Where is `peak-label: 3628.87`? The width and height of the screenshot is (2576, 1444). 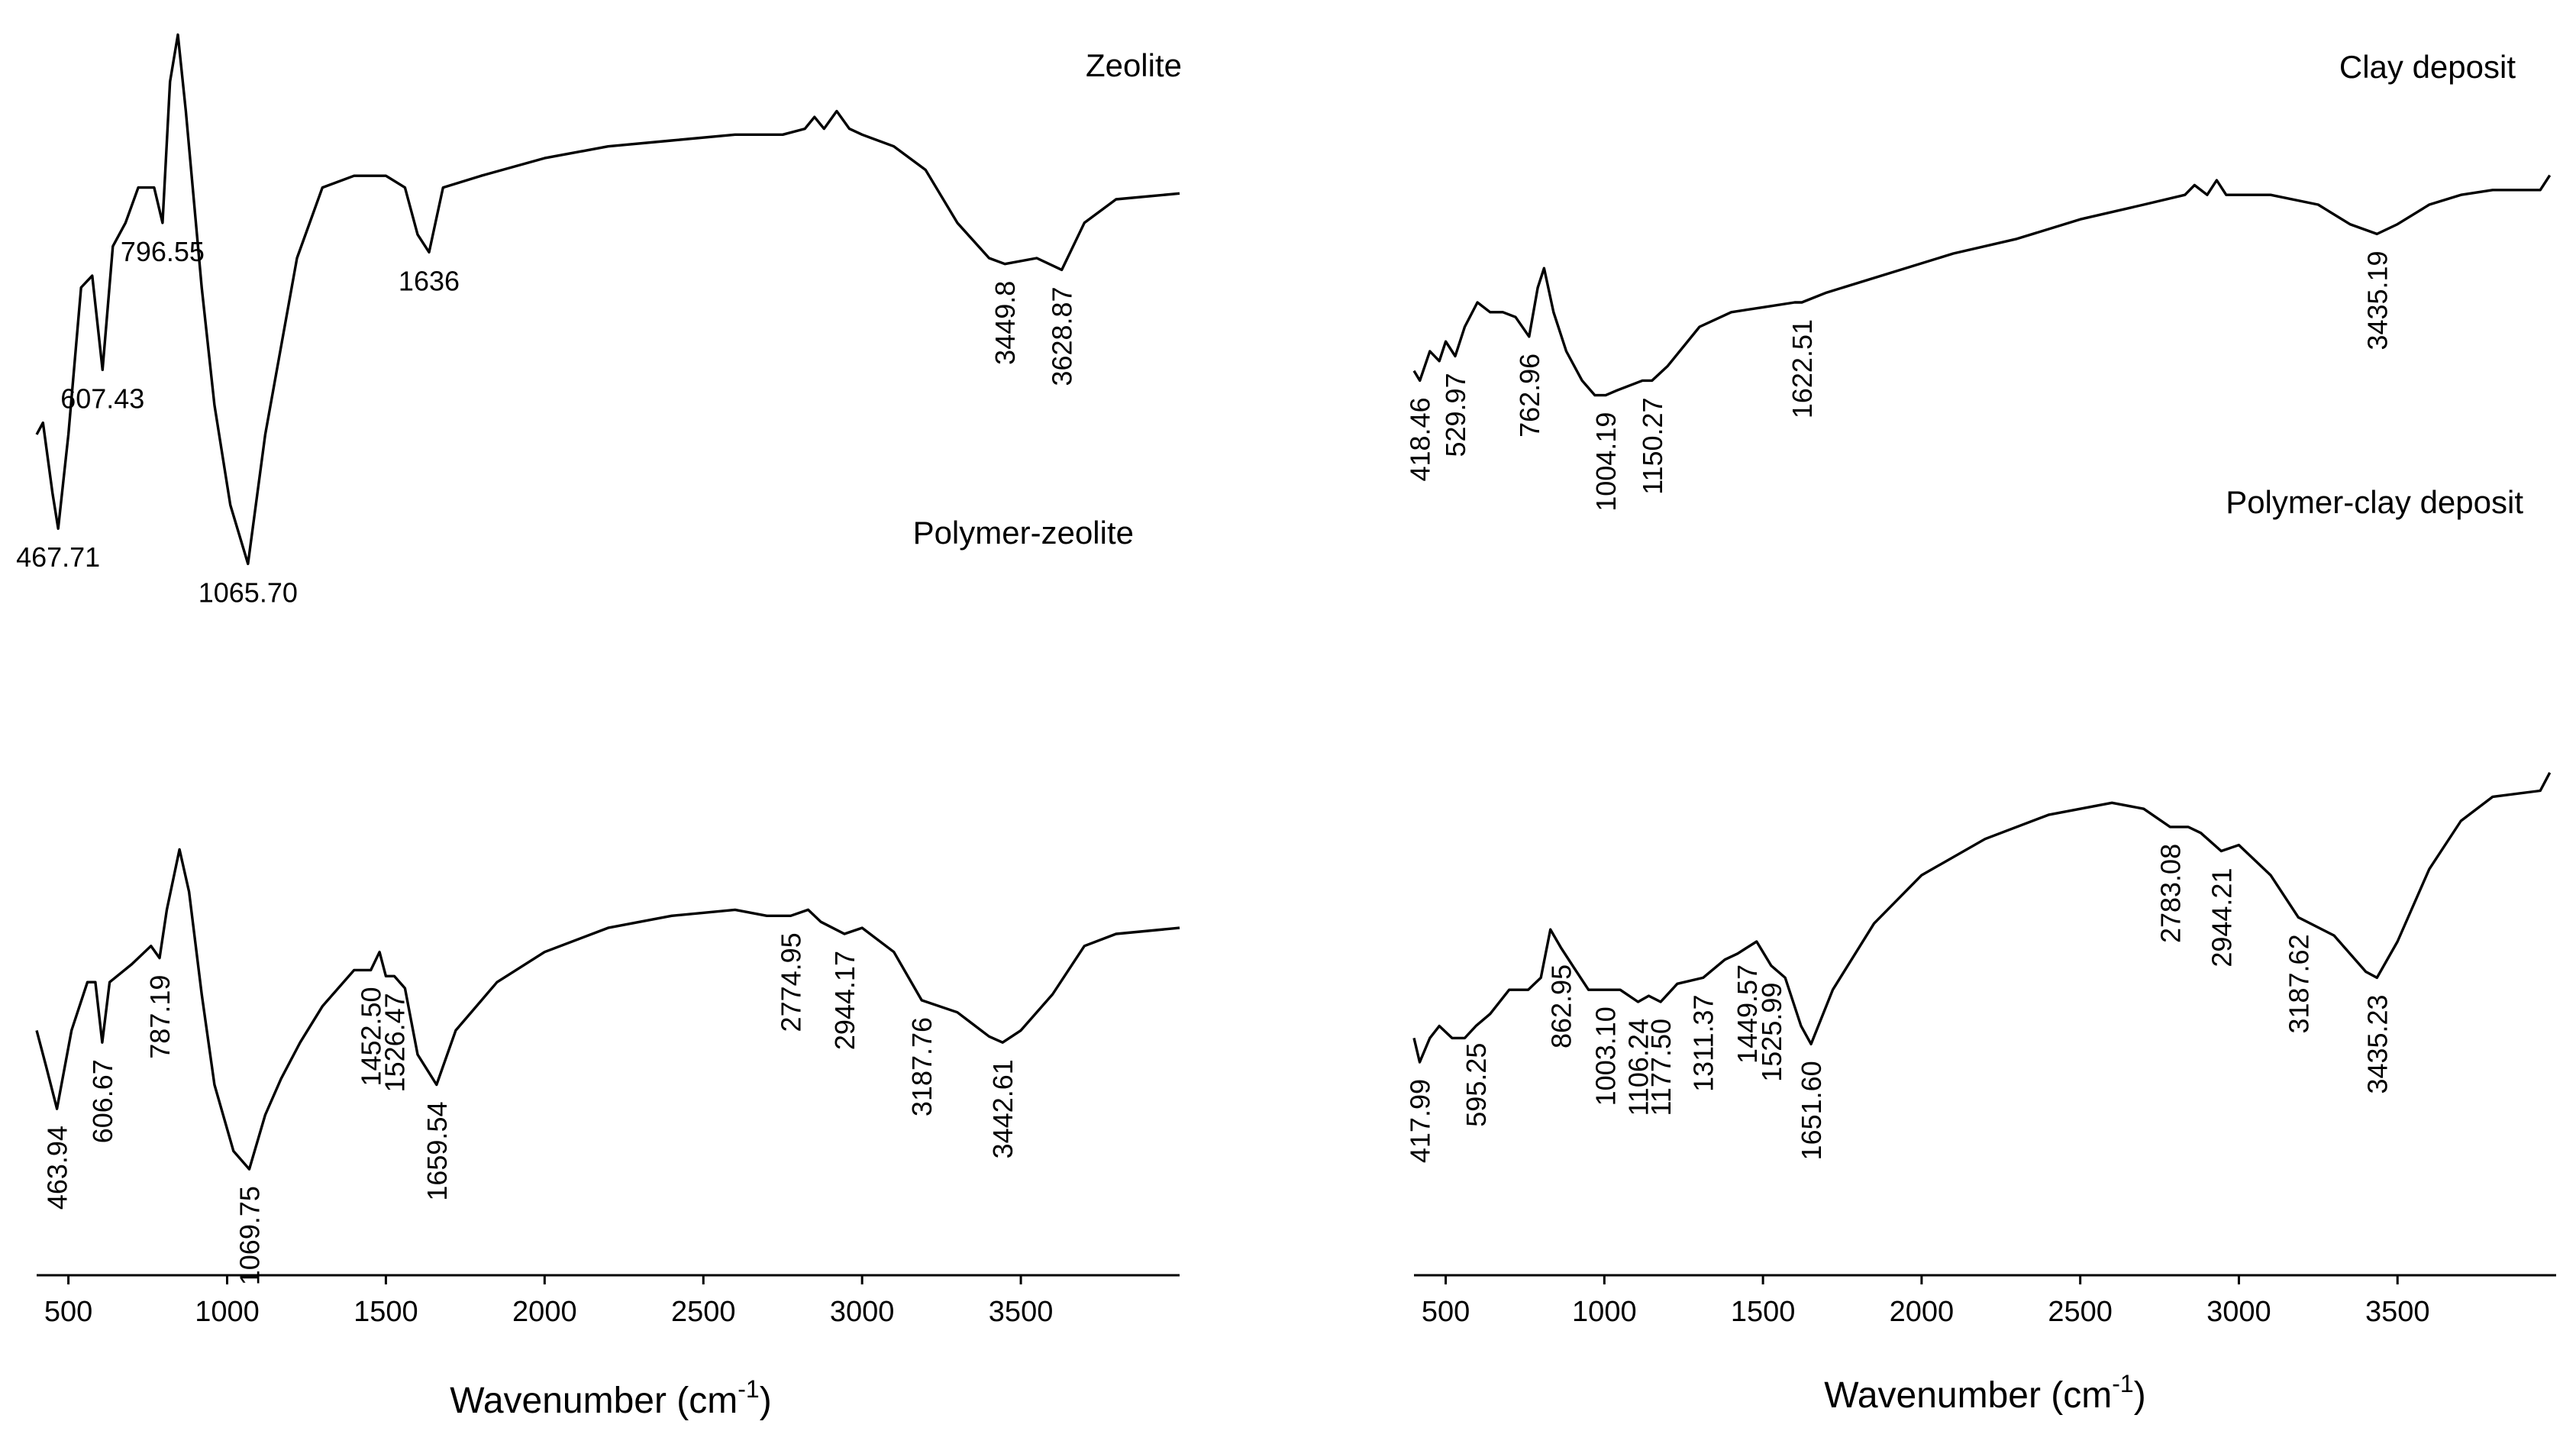
peak-label: 3628.87 is located at coordinates (1062, 336).